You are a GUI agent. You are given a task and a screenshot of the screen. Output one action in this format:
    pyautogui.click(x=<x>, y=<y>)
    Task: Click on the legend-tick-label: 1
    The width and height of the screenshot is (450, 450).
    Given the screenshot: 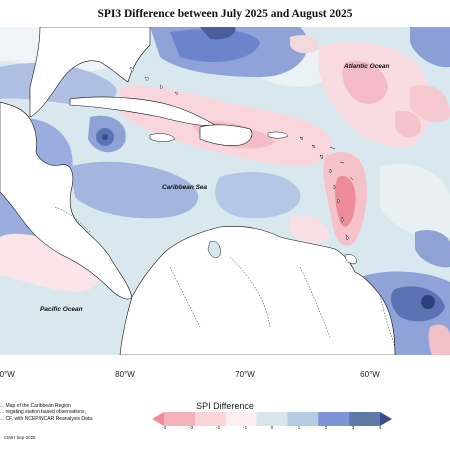 What is the action you would take?
    pyautogui.click(x=299, y=428)
    